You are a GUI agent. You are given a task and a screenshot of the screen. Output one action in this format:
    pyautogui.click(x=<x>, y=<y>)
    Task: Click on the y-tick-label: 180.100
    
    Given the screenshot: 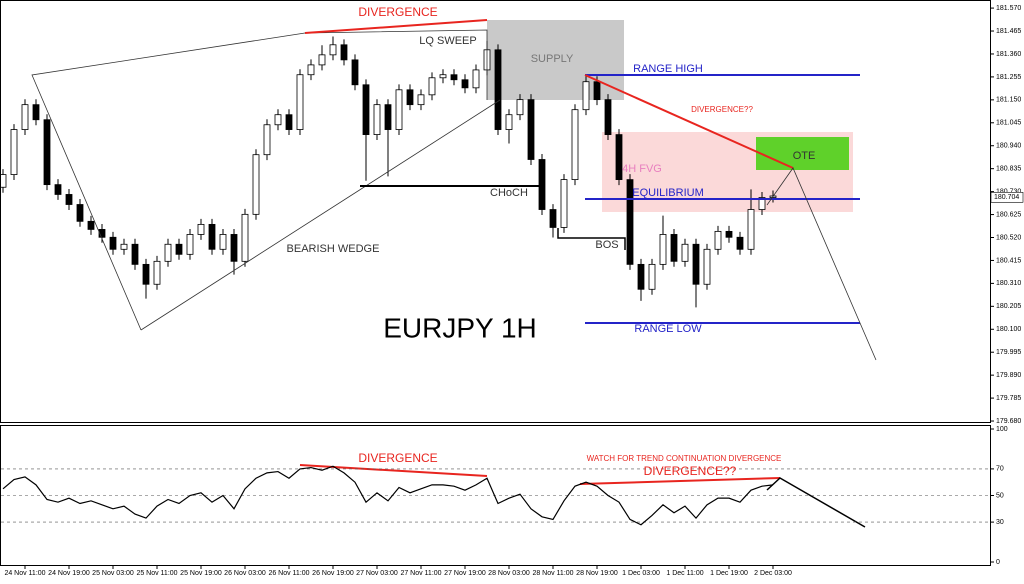 What is the action you would take?
    pyautogui.click(x=1008, y=329)
    